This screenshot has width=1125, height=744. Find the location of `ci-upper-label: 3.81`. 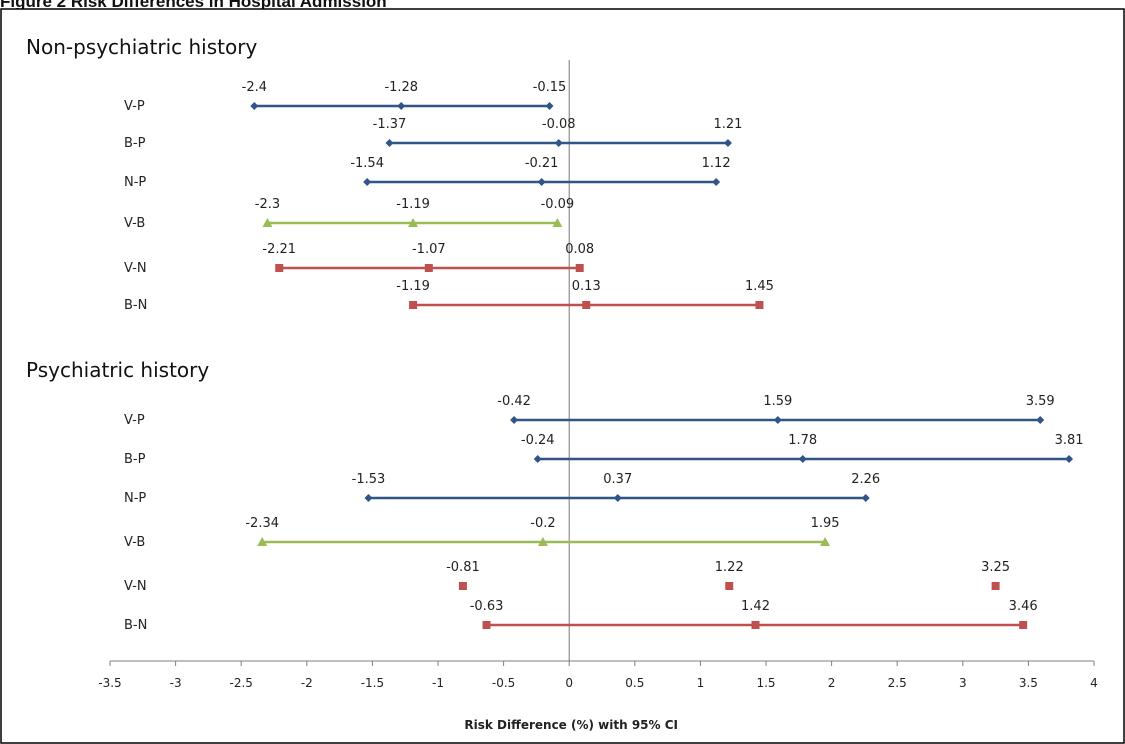

ci-upper-label: 3.81 is located at coordinates (1069, 440).